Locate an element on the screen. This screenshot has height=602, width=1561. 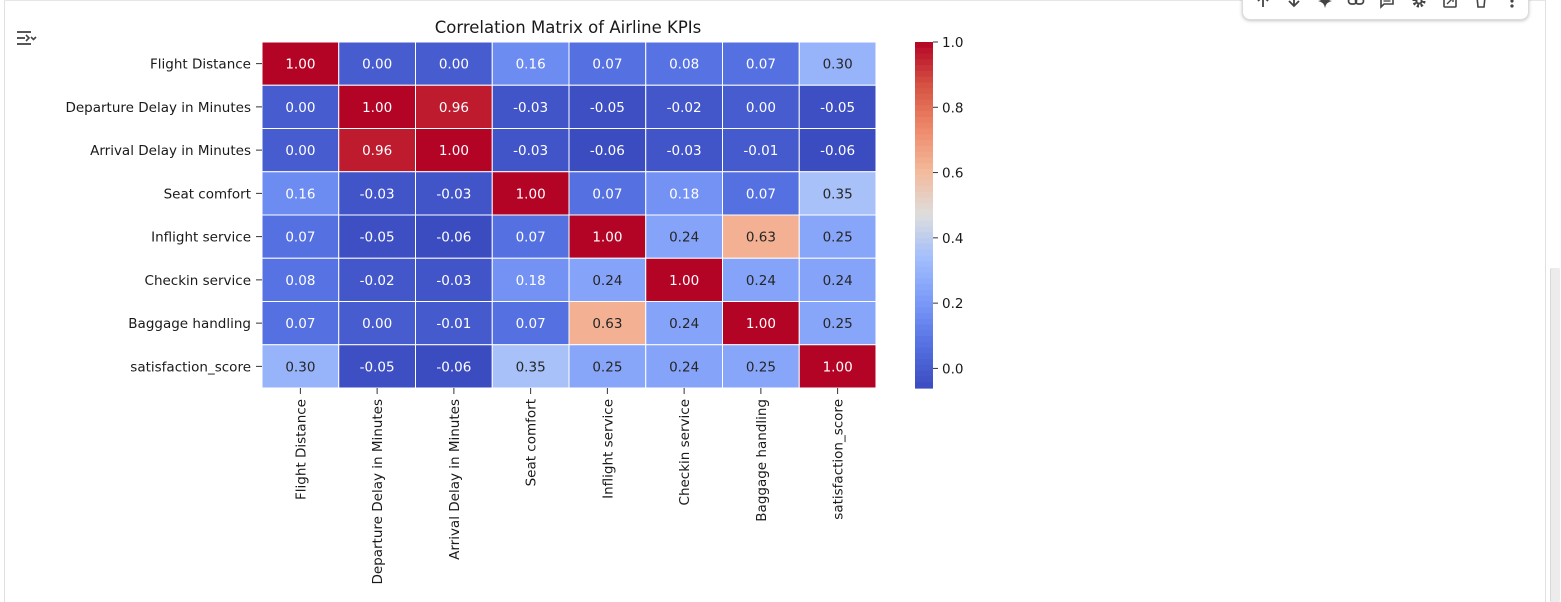
x-tick-label: satisfaction_score is located at coordinates (839, 459).